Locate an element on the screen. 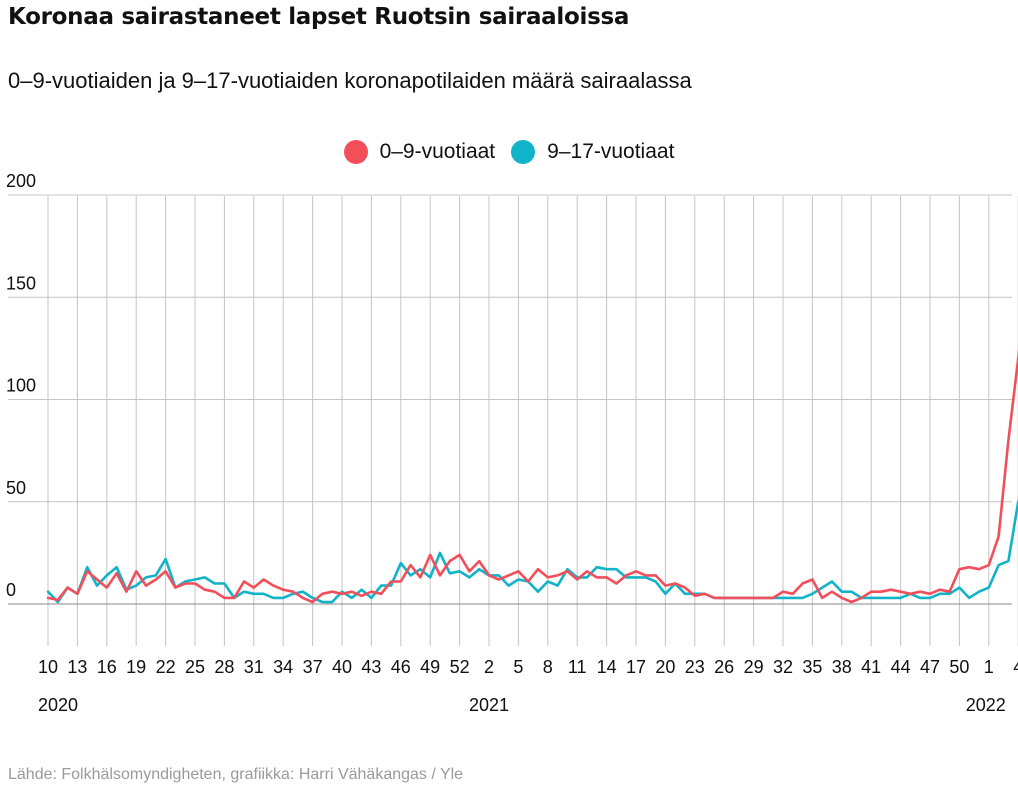  x-tick-label: 31 is located at coordinates (254, 667).